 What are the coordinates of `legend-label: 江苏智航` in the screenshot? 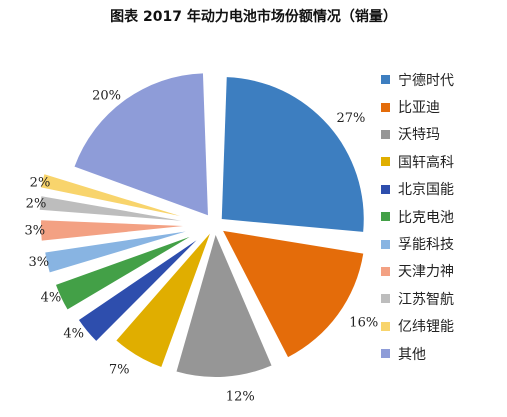 It's located at (426, 299).